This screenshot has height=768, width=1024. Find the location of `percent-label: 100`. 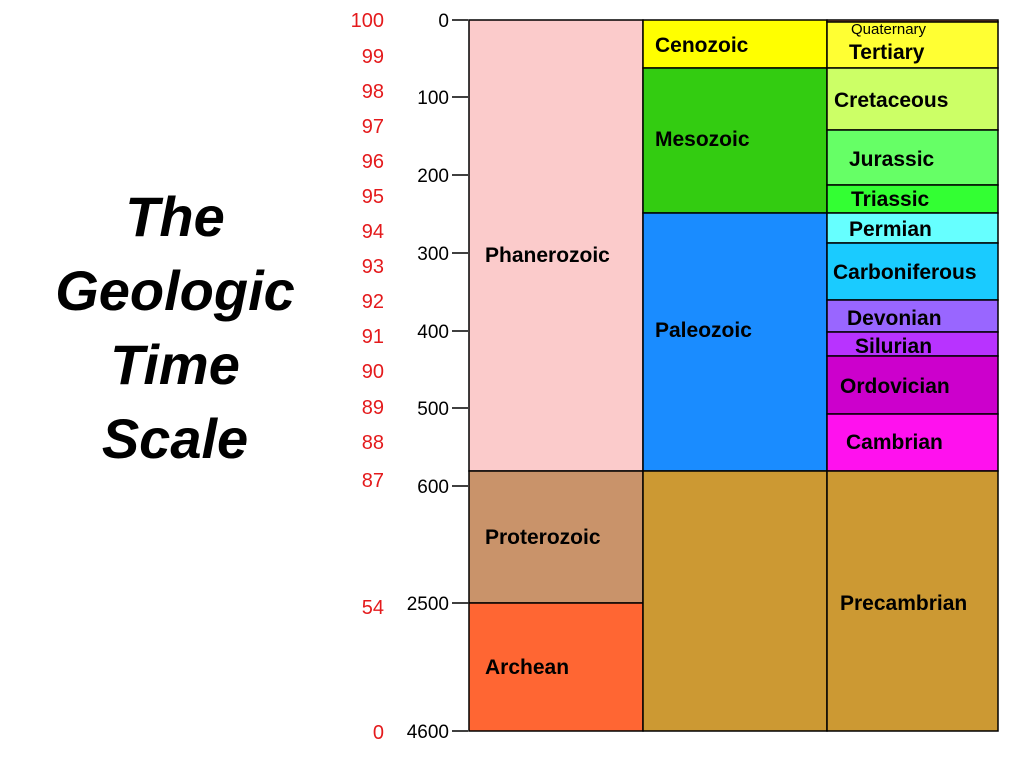

percent-label: 100 is located at coordinates (367, 21).